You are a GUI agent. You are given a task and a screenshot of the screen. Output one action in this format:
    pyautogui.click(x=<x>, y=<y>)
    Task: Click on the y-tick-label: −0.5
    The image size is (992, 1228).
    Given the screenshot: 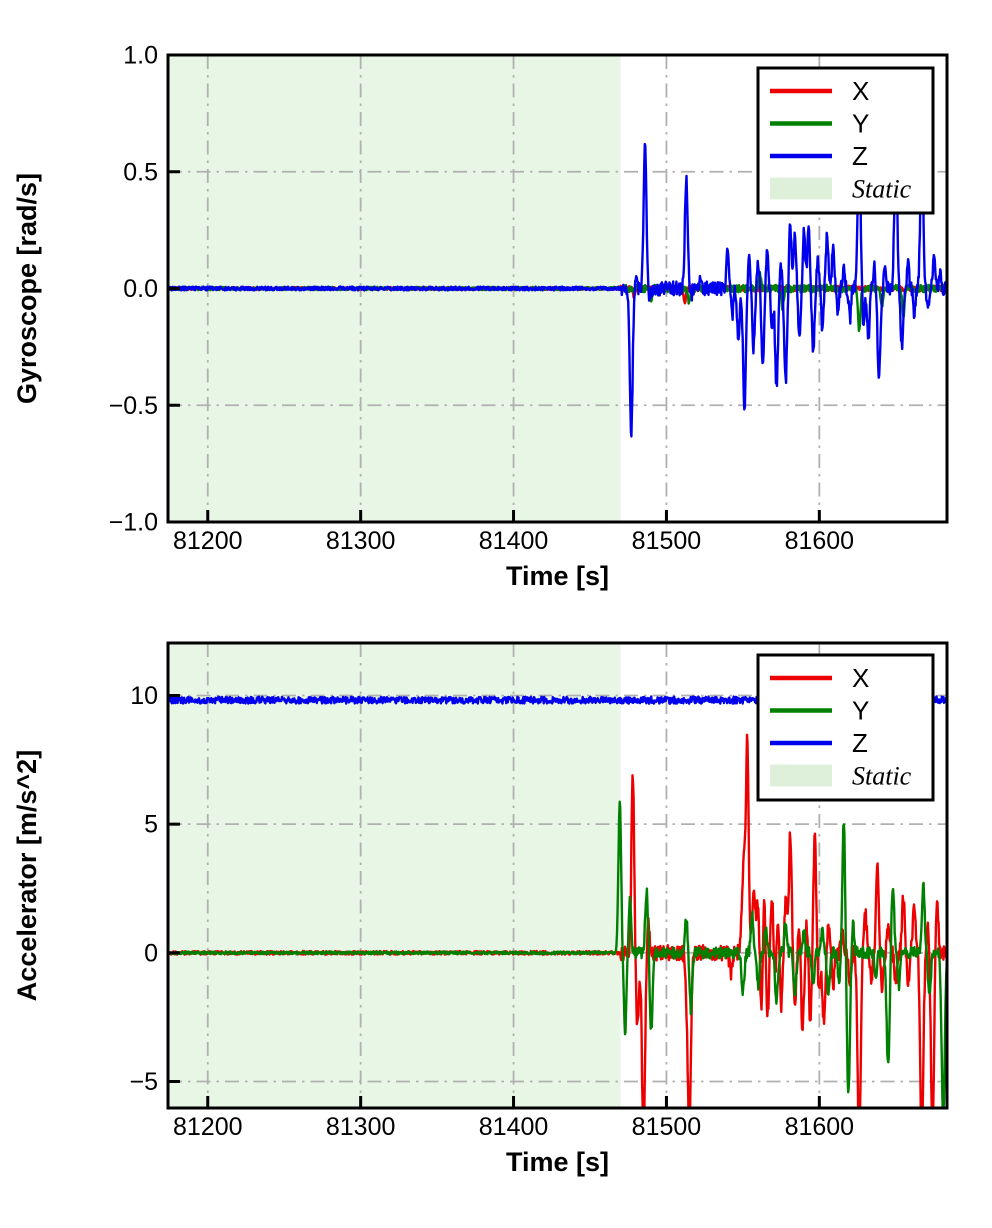 What is the action you would take?
    pyautogui.click(x=133, y=406)
    